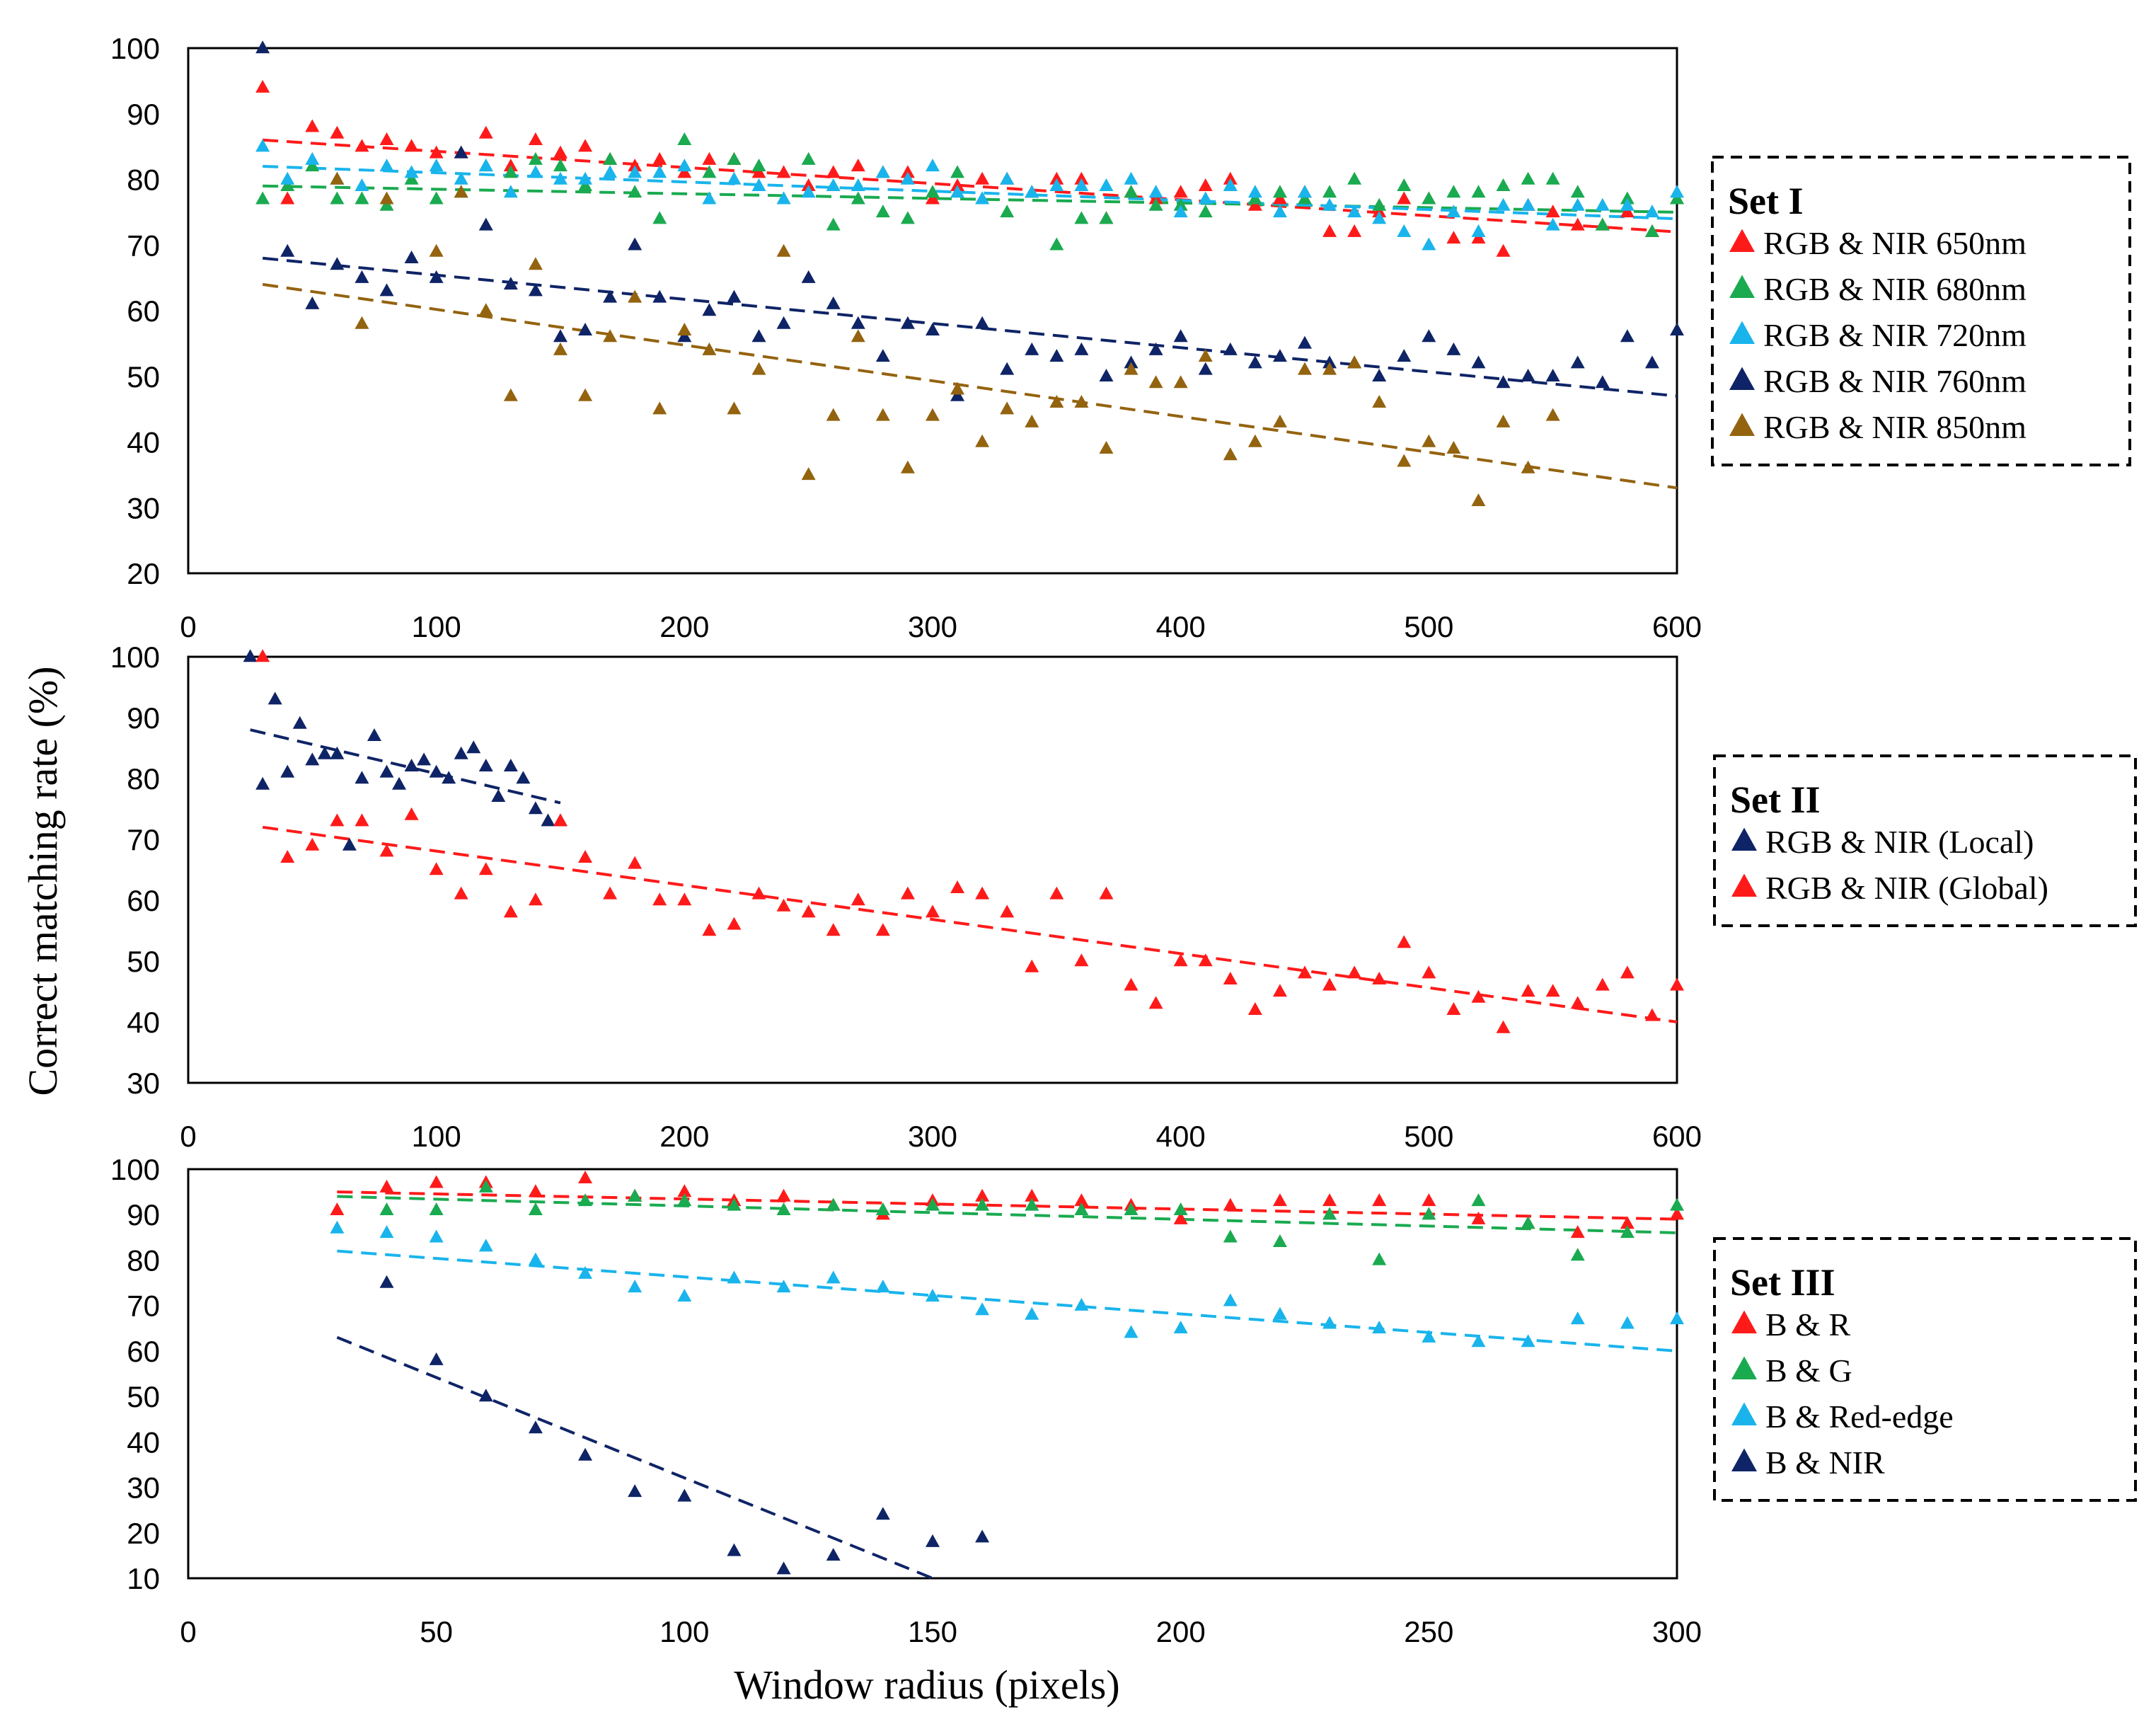 This screenshot has height=1729, width=2156. Describe the element at coordinates (436, 1136) in the screenshot. I see `x-tick-label: 100` at that location.